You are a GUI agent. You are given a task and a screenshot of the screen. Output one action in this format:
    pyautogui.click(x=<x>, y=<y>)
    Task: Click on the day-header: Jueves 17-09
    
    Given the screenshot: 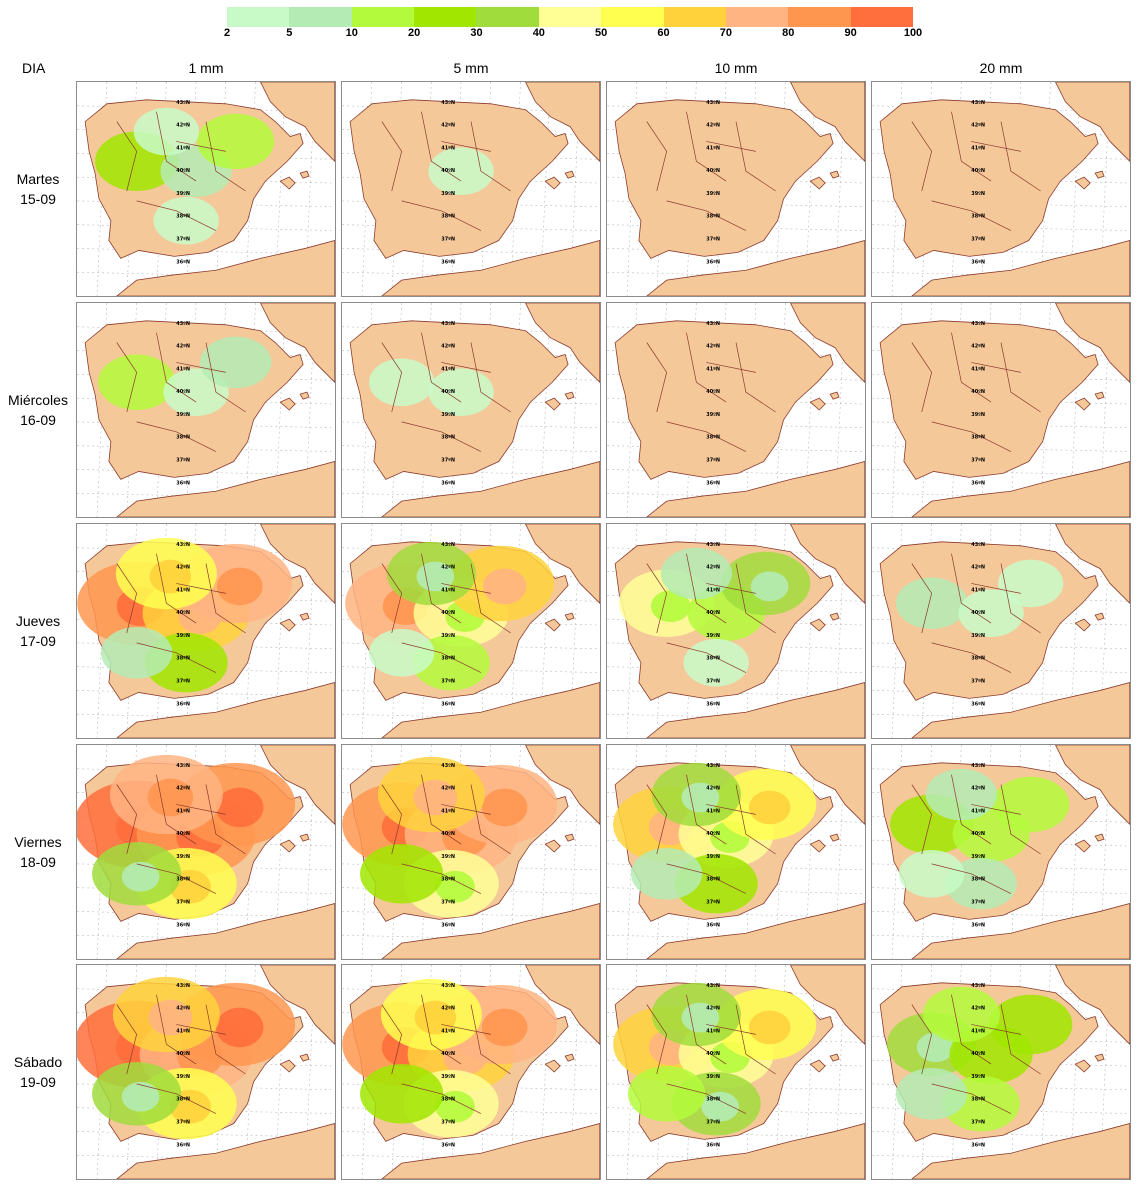 What is the action you would take?
    pyautogui.click(x=38, y=631)
    